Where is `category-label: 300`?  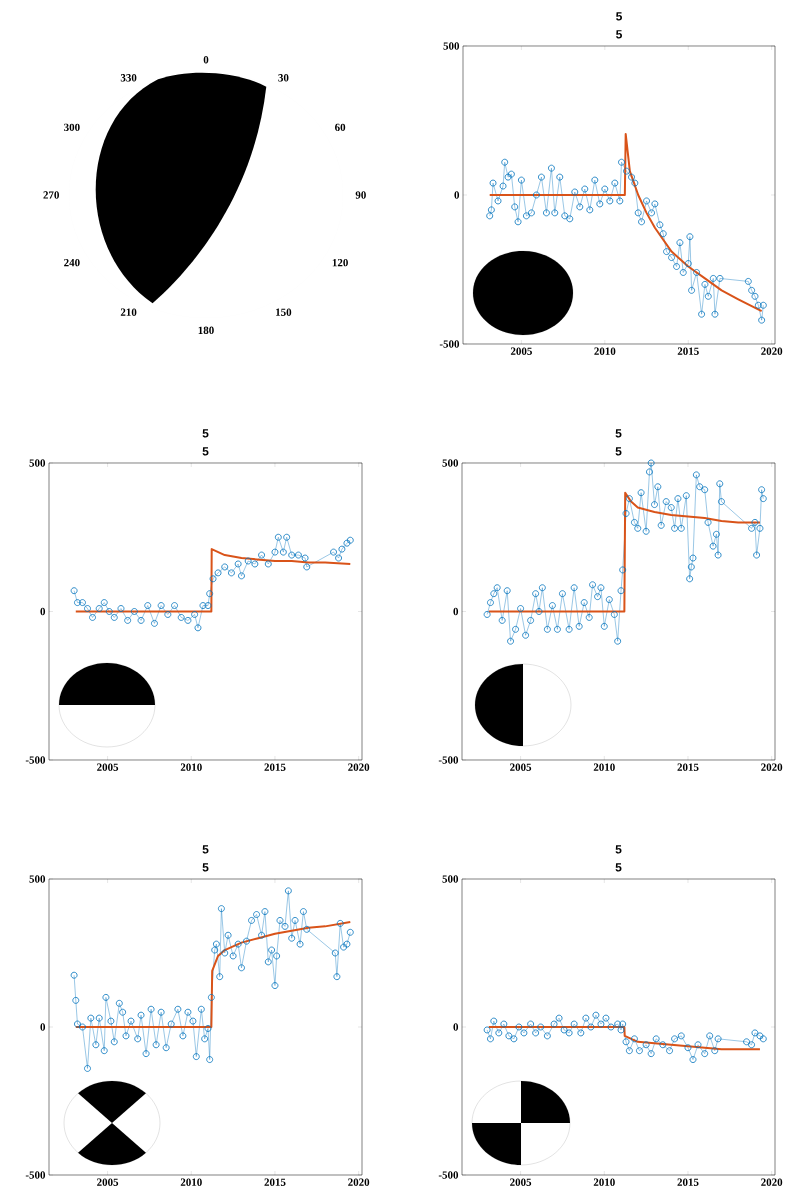 category-label: 300 is located at coordinates (72, 127).